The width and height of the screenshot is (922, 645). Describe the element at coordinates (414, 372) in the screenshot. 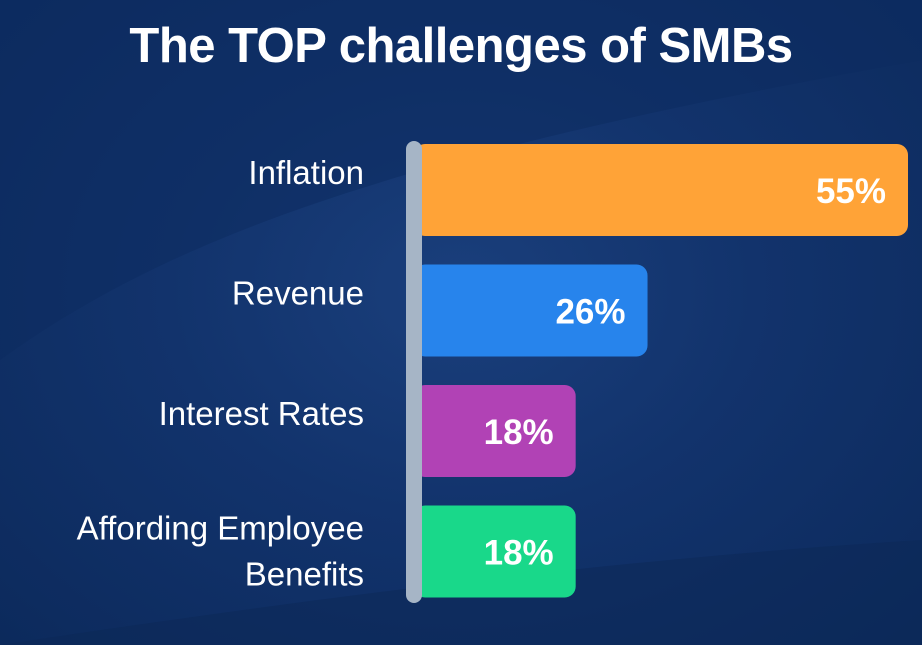

I see `axis-line` at that location.